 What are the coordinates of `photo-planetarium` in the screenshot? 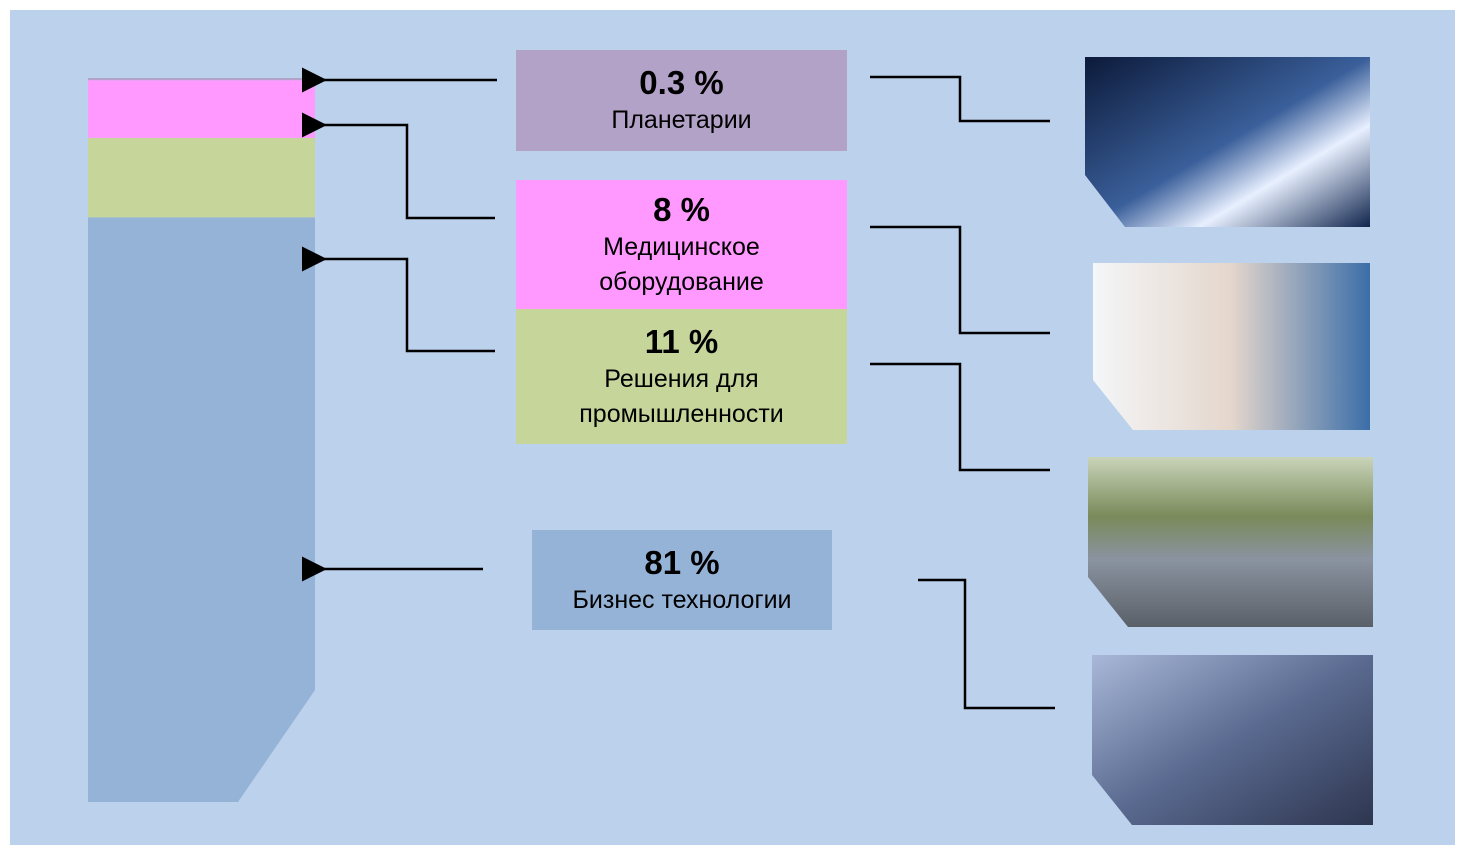 It's located at (1227, 142).